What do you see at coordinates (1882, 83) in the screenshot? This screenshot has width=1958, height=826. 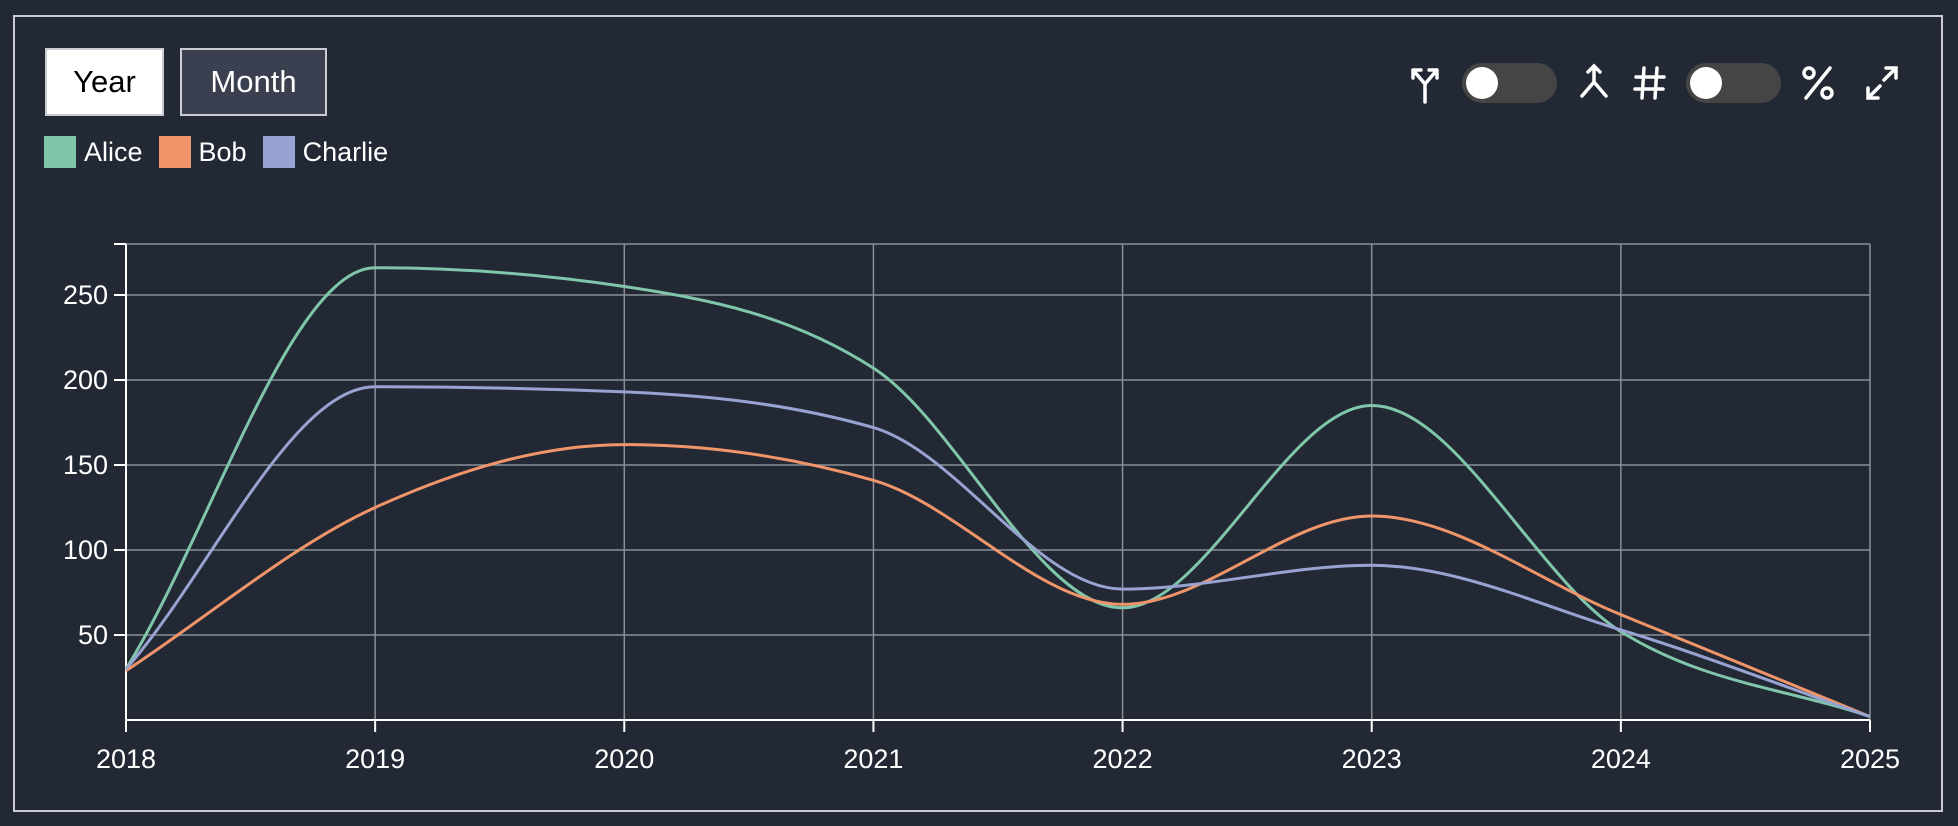 I see `expand-icon` at bounding box center [1882, 83].